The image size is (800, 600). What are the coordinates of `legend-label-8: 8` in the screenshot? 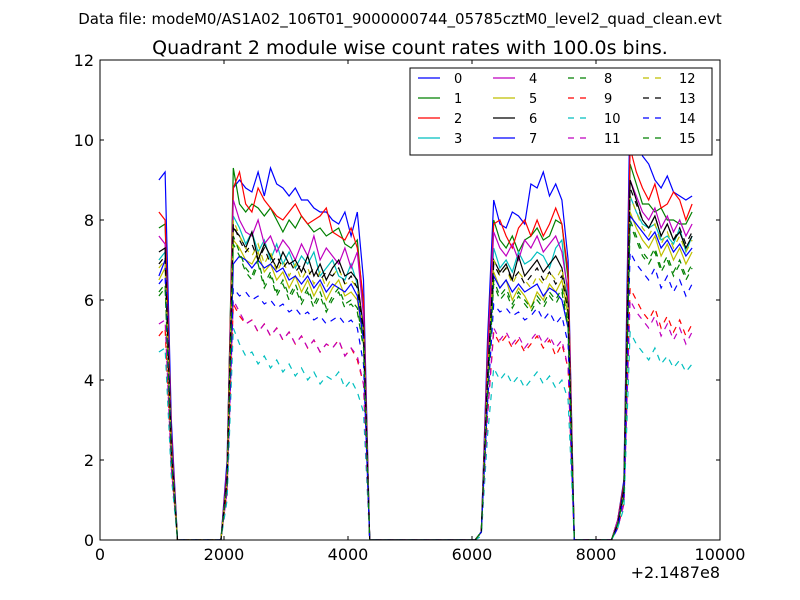 It's located at (608, 79).